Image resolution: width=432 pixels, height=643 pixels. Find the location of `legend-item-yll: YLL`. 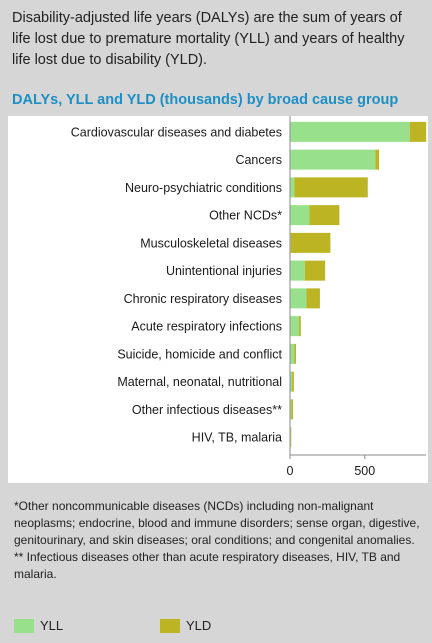

legend-item-yll: YLL is located at coordinates (38, 625).